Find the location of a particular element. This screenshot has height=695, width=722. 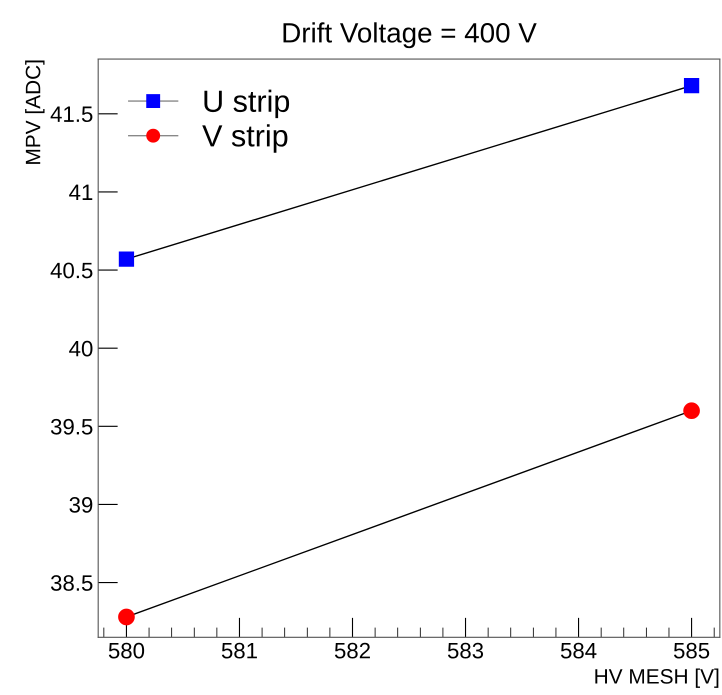

x-tick-label: 581 is located at coordinates (239, 650).